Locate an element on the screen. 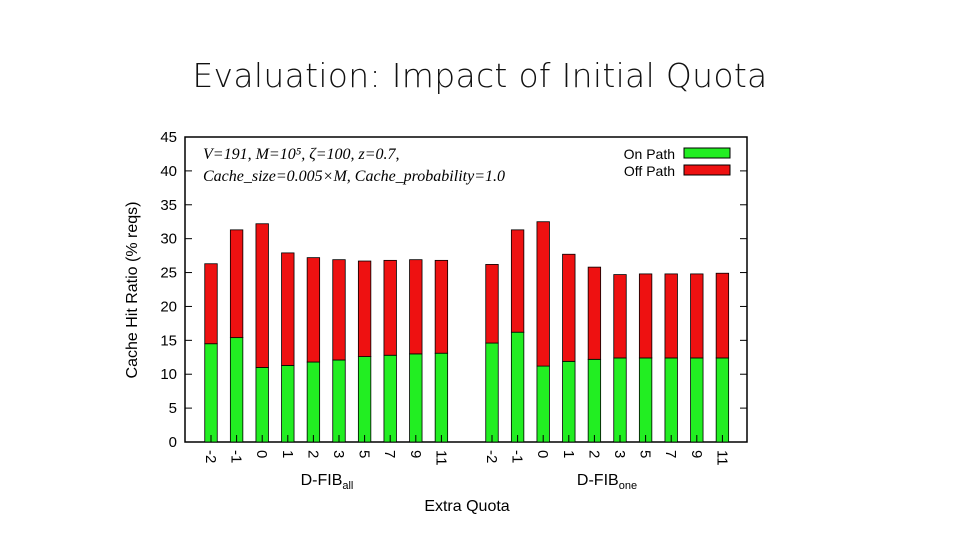 The height and width of the screenshot is (540, 960). y-tick-label: 20 is located at coordinates (168, 306).